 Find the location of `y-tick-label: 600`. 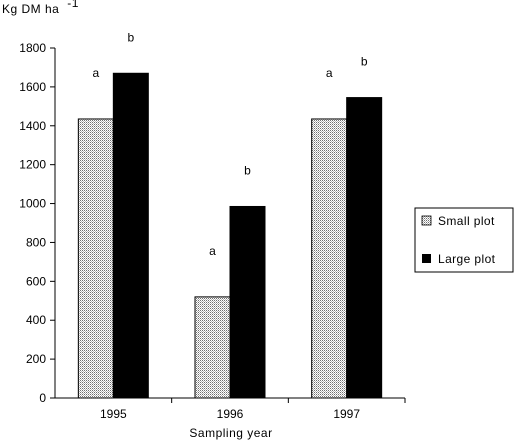

y-tick-label: 600 is located at coordinates (36, 281).